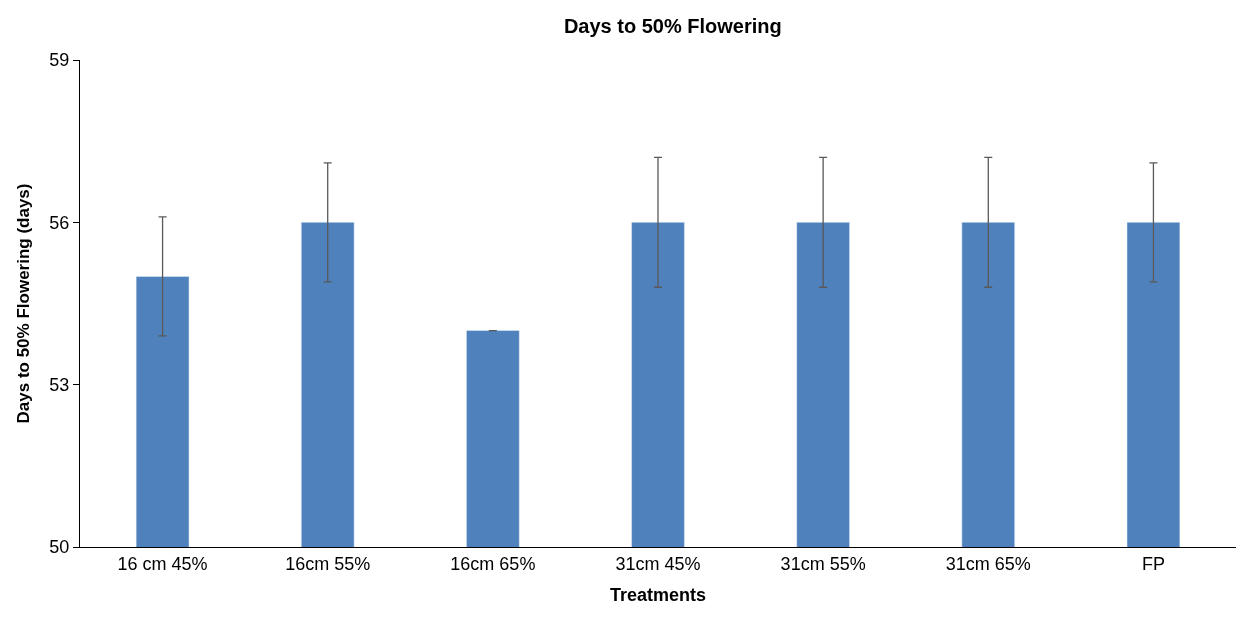 The height and width of the screenshot is (617, 1246). I want to click on x-tick-label: 16cm 55%, so click(328, 563).